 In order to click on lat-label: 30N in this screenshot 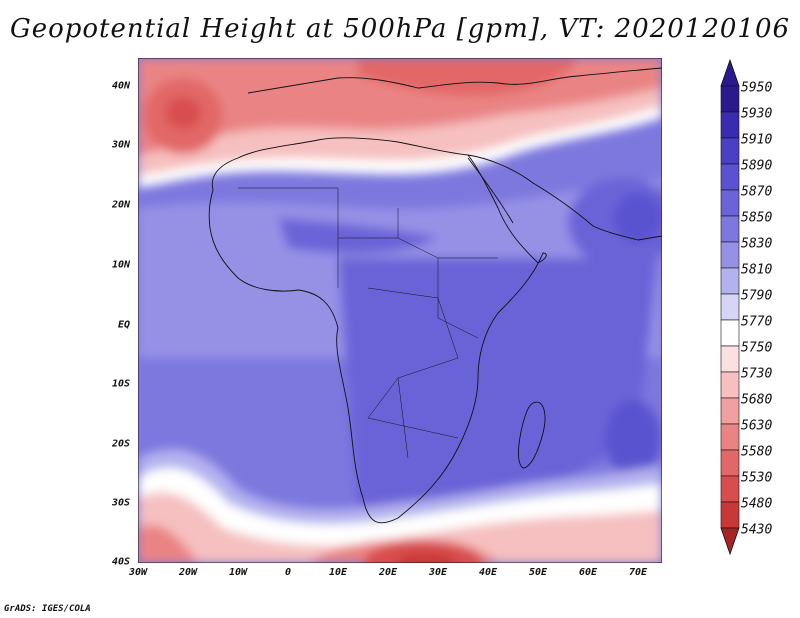, I will do `click(120, 145)`.